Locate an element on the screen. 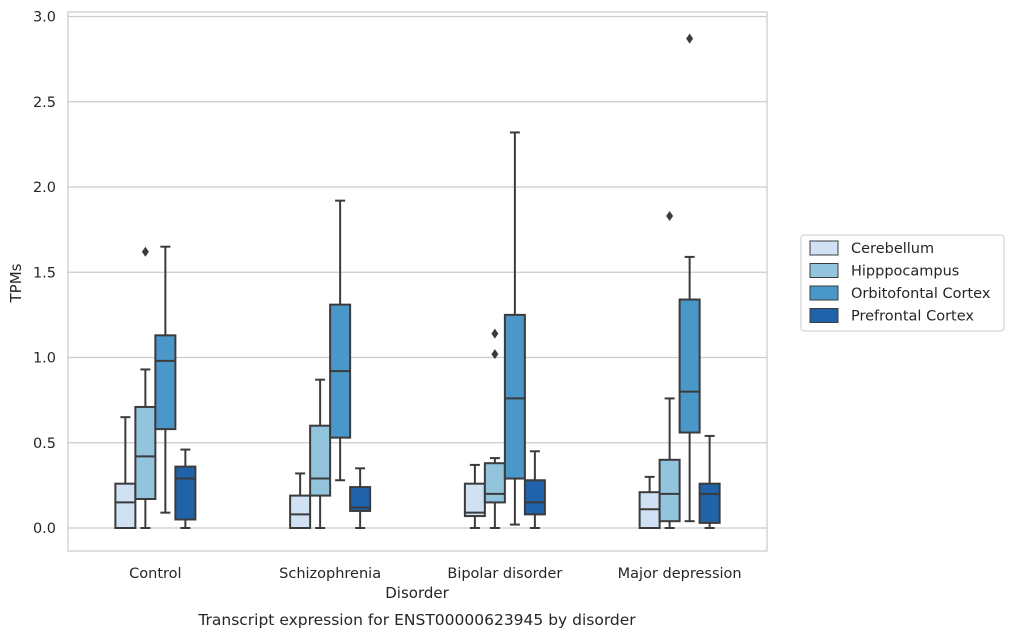 Image resolution: width=1014 pixels, height=638 pixels. legend-frame is located at coordinates (902, 283).